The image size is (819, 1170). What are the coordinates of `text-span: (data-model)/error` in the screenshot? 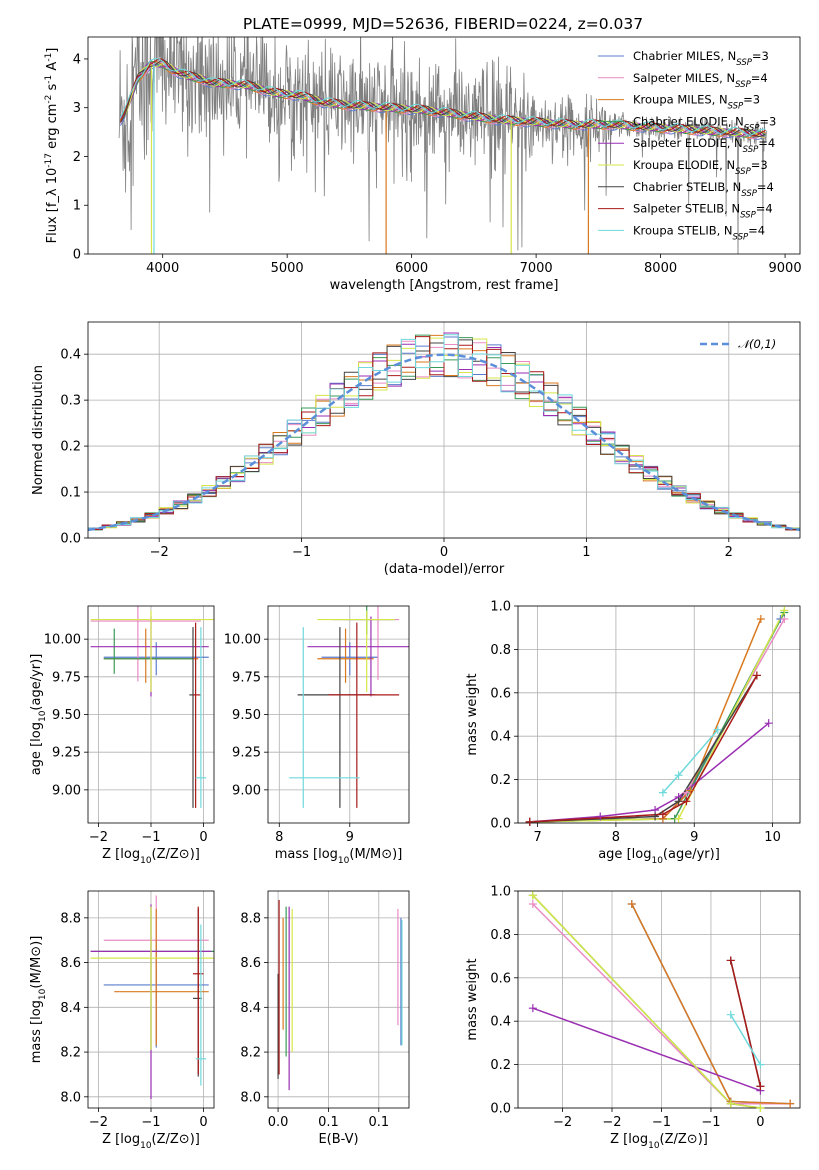 It's located at (444, 569).